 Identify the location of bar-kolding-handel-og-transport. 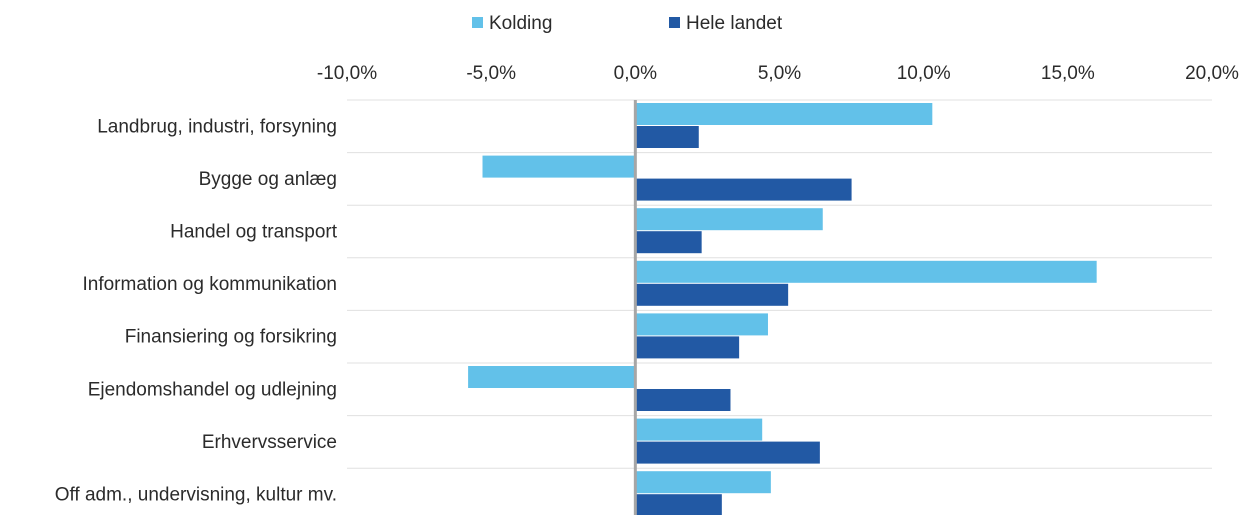
(729, 219).